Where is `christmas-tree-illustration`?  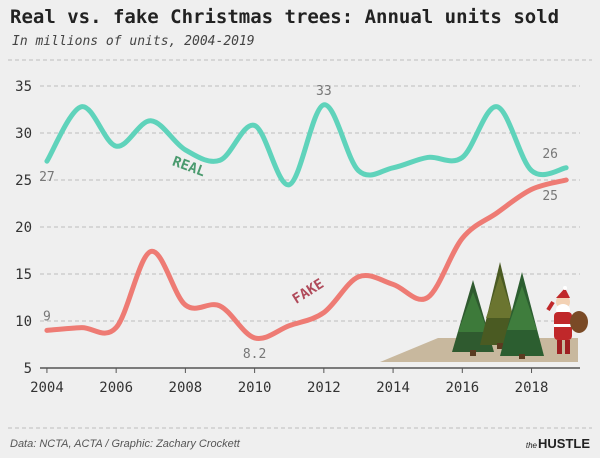 christmas-tree-illustration is located at coordinates (484, 312).